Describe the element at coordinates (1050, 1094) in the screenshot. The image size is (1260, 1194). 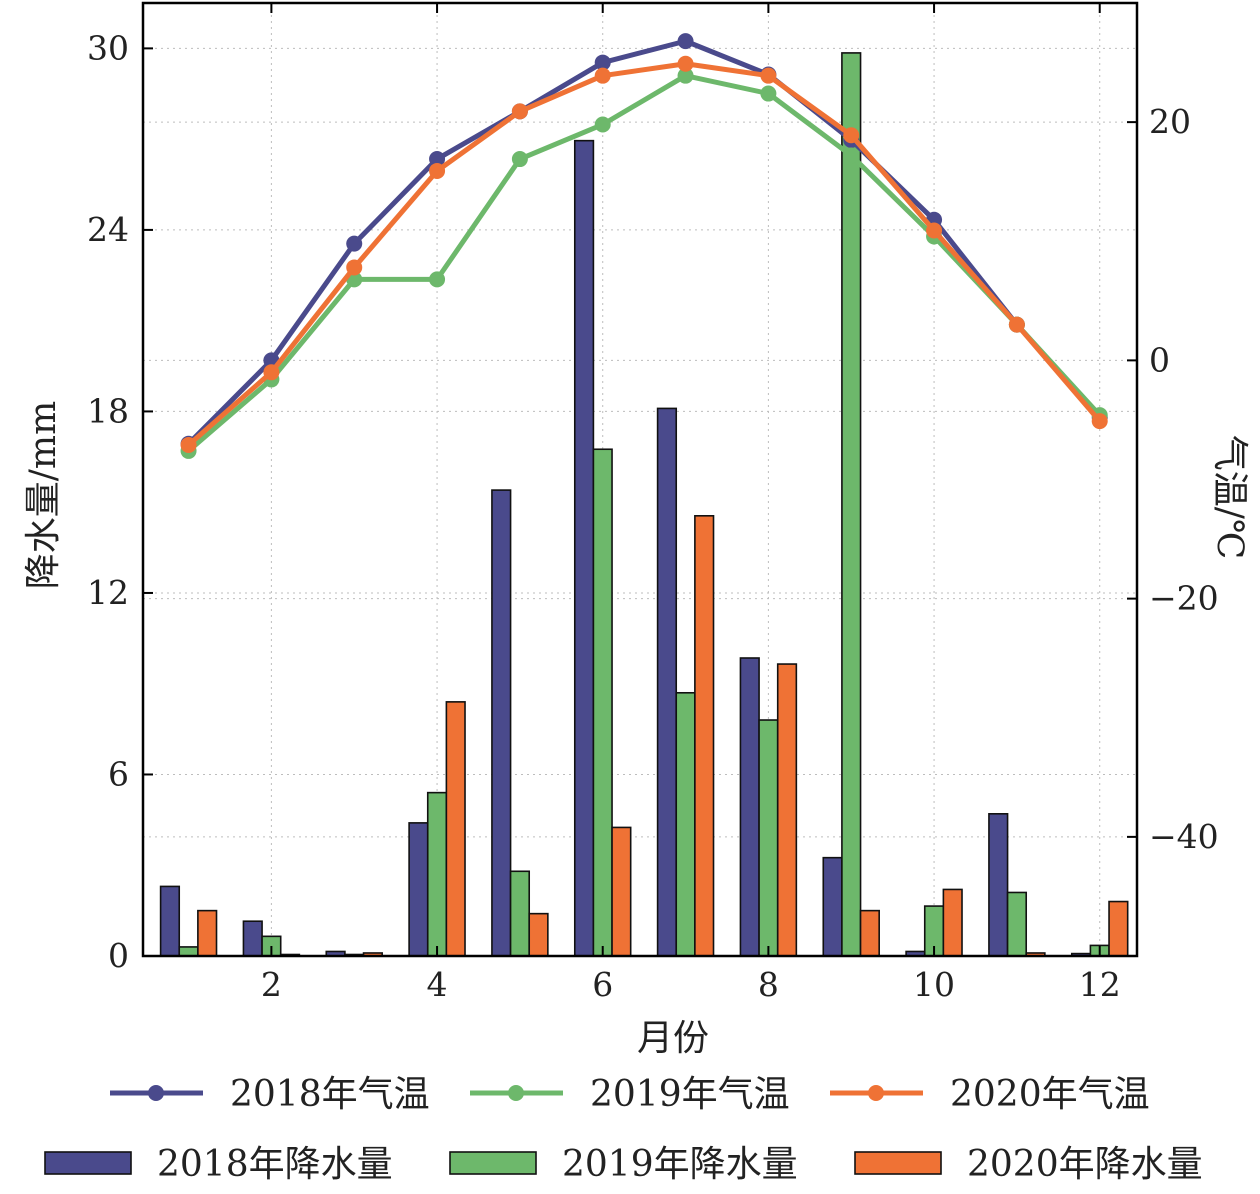
I see `legend-label: 2020年气温` at that location.